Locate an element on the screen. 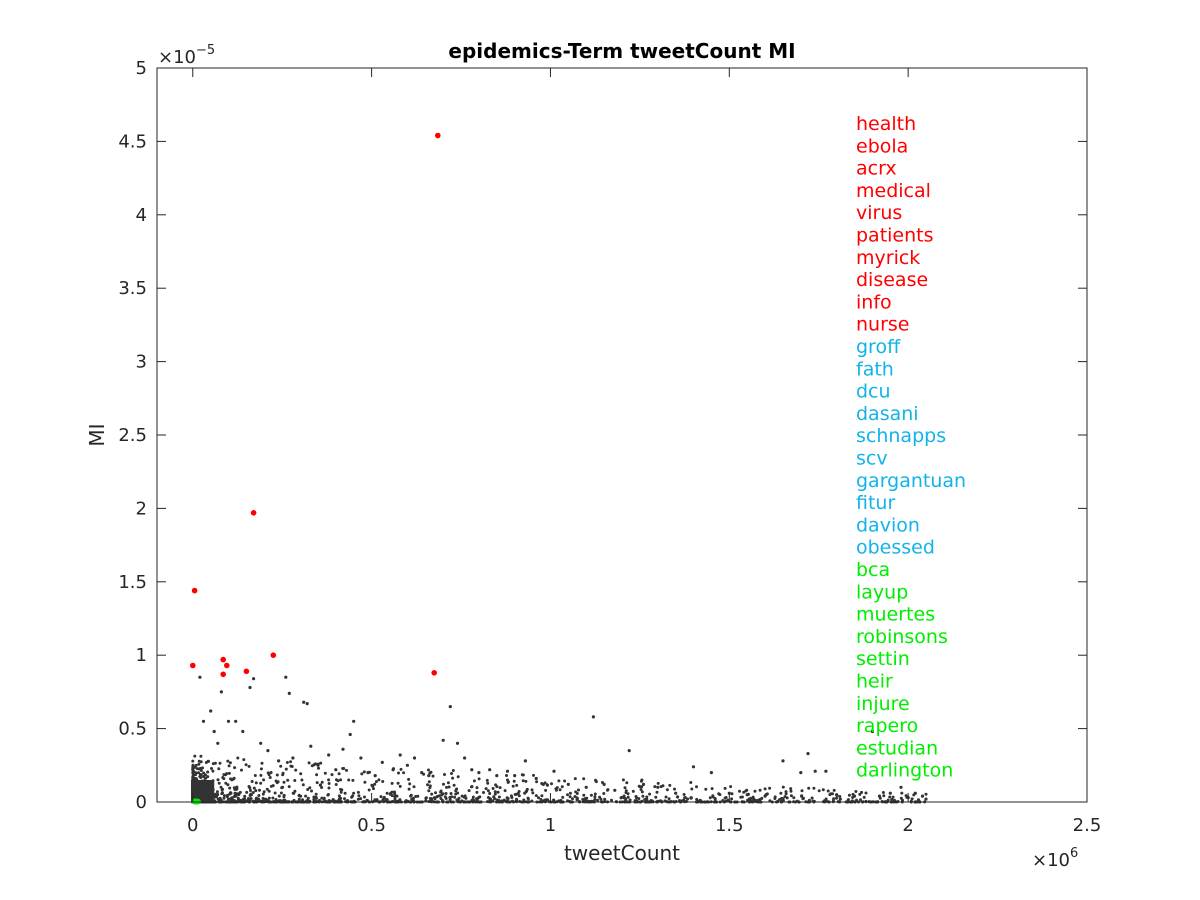 This screenshot has height=900, width=1200. term-label: dasani is located at coordinates (887, 414).